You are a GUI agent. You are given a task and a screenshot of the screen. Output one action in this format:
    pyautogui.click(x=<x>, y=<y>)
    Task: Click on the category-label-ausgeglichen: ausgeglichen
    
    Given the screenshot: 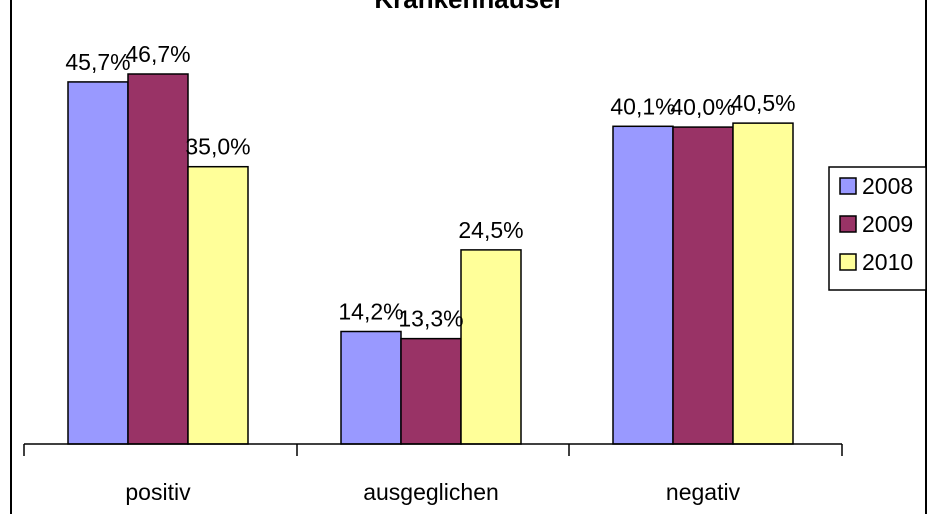 What is the action you would take?
    pyautogui.click(x=431, y=492)
    